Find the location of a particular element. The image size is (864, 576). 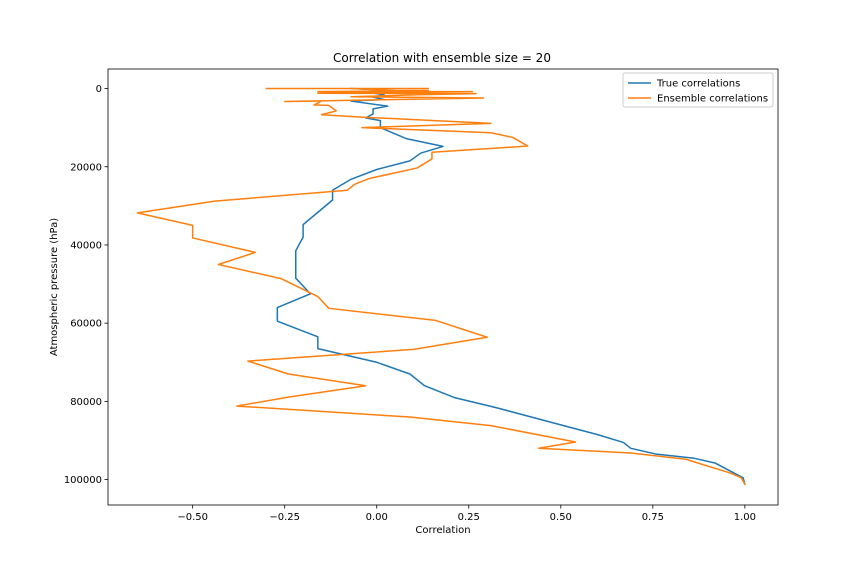

y-axis-ticks: 0 20000 40000 60000 80000 100000 is located at coordinates (86, 285).